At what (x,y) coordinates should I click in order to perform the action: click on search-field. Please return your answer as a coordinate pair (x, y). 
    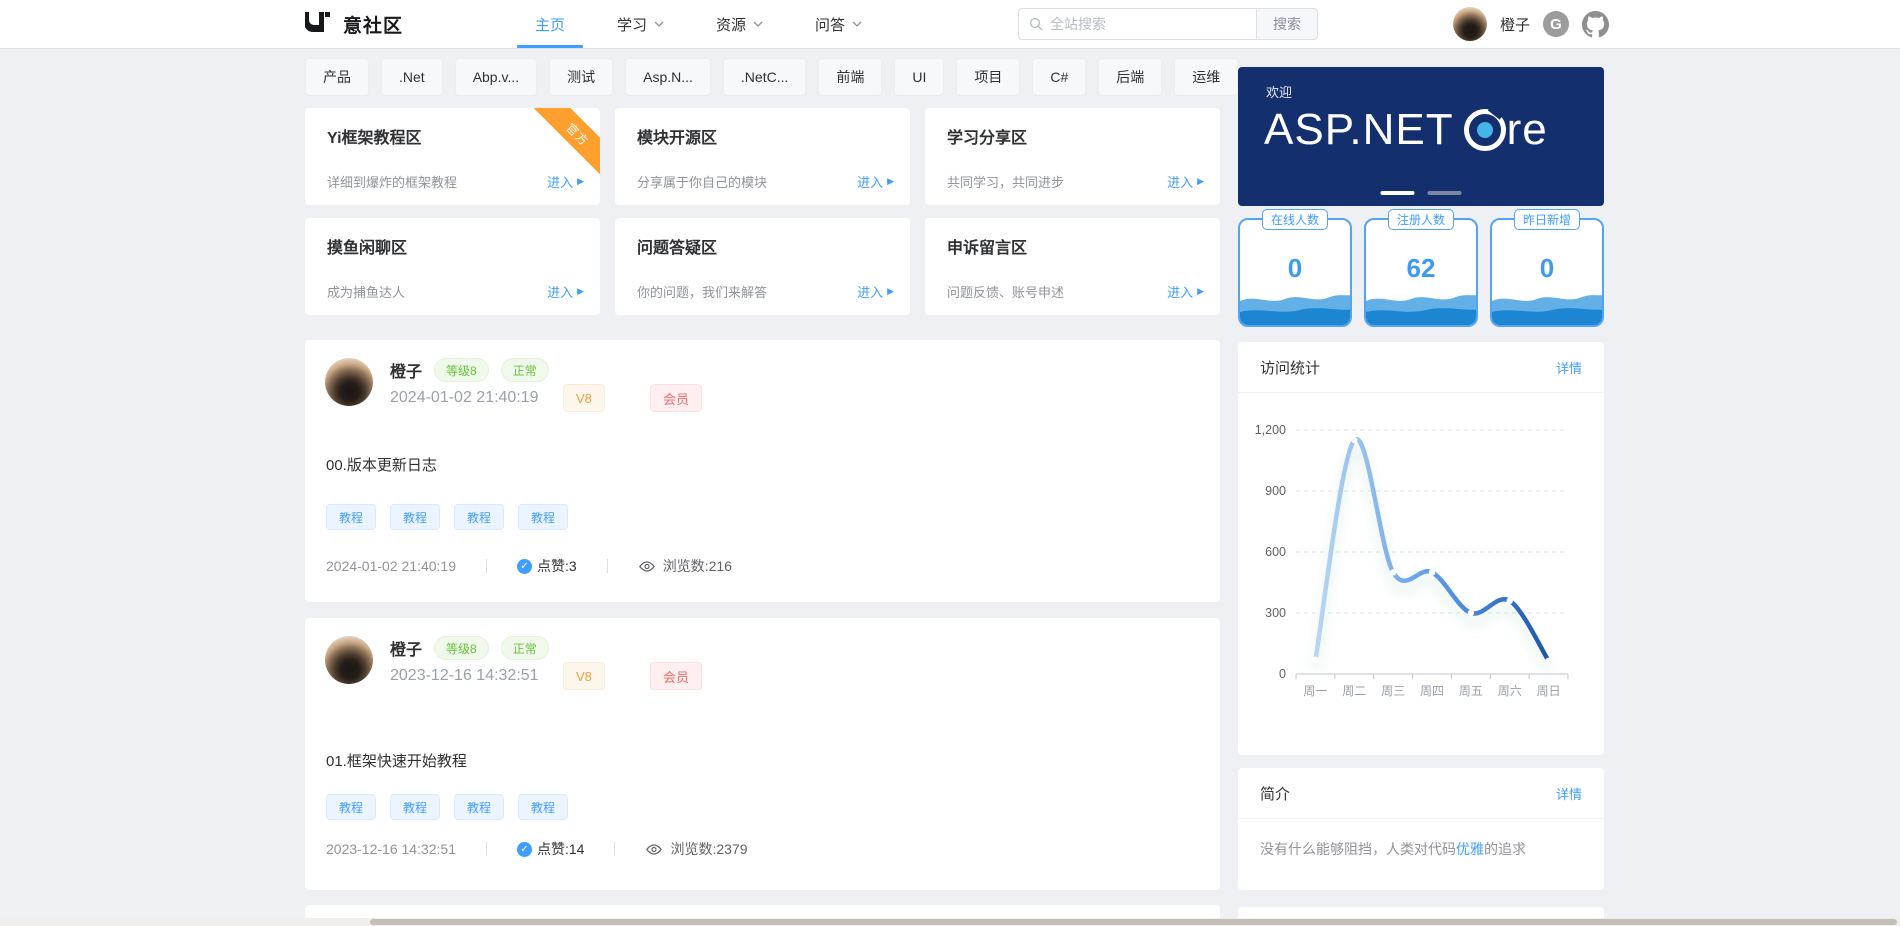
    Looking at the image, I should click on (1137, 24).